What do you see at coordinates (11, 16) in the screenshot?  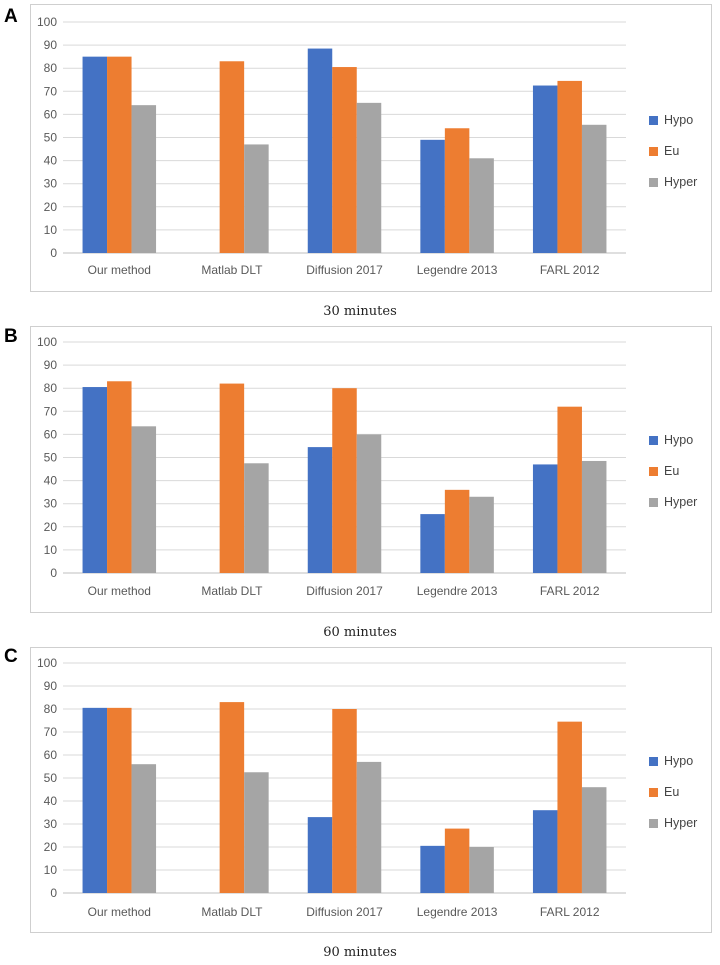 I see `panel-letter: A` at bounding box center [11, 16].